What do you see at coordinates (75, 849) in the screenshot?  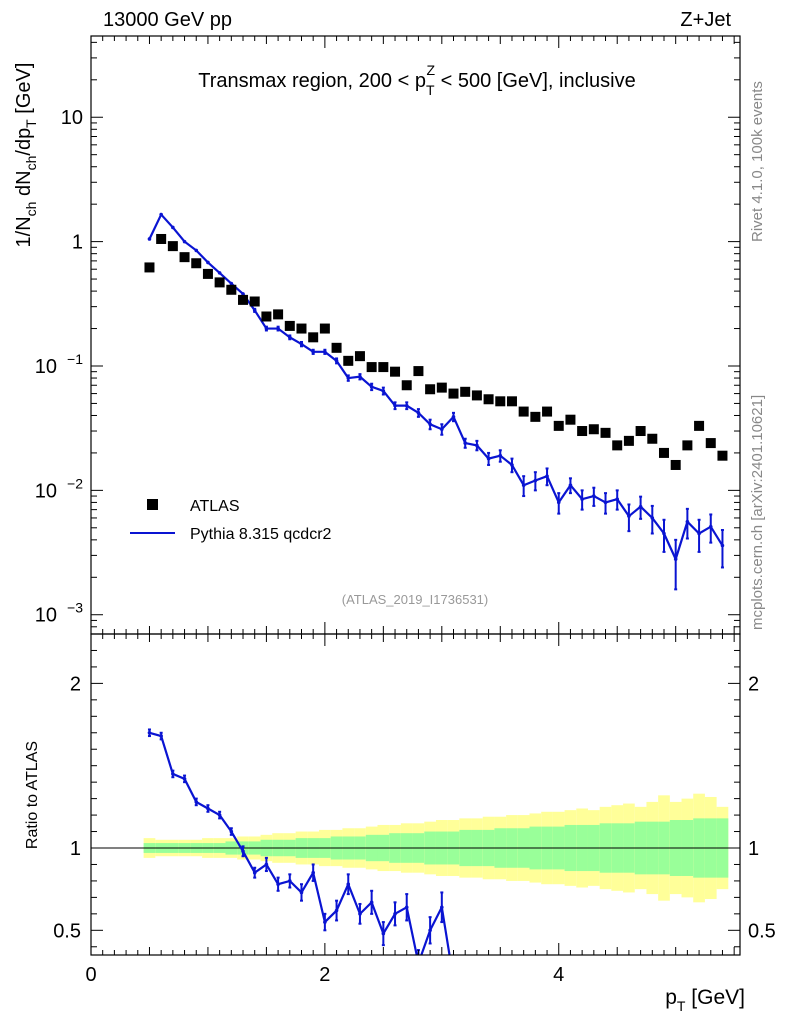 I see `ratio-y-tick-label-left: 1` at bounding box center [75, 849].